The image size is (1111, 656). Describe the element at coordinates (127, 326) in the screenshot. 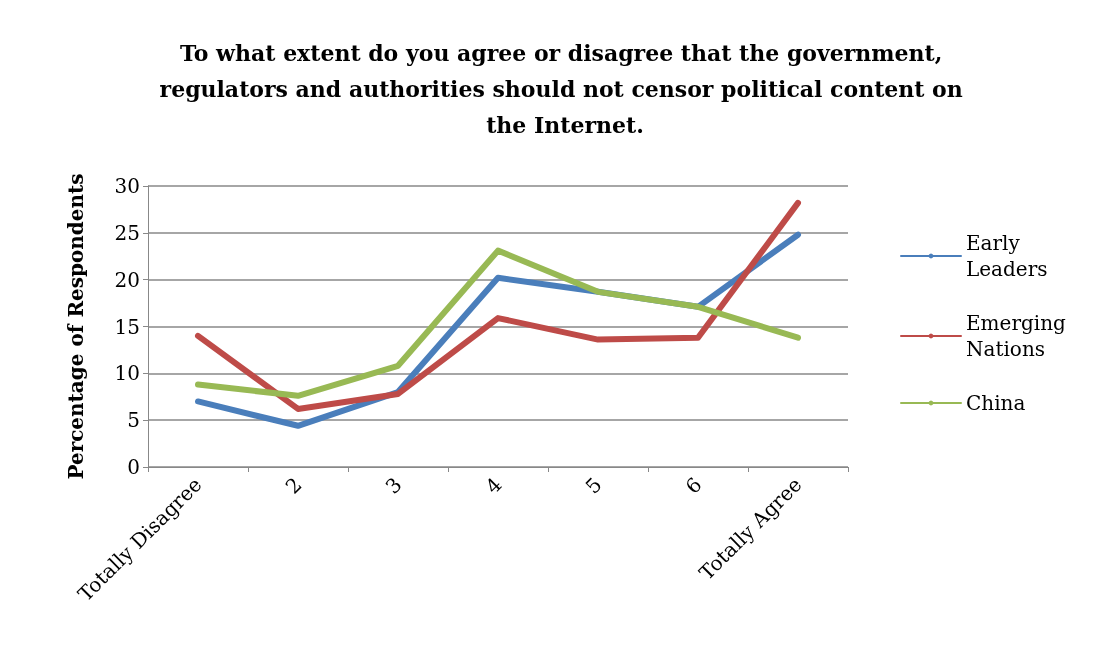

I see `y-tick-label: 15` at that location.